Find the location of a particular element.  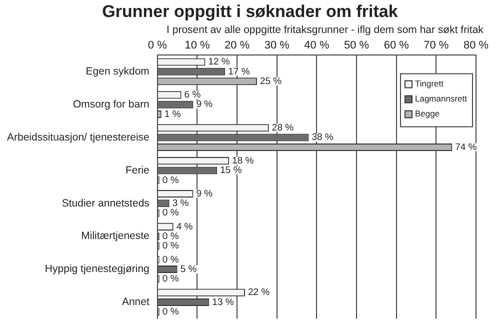

y-tick-label: Omsorg for barn is located at coordinates (111, 104).